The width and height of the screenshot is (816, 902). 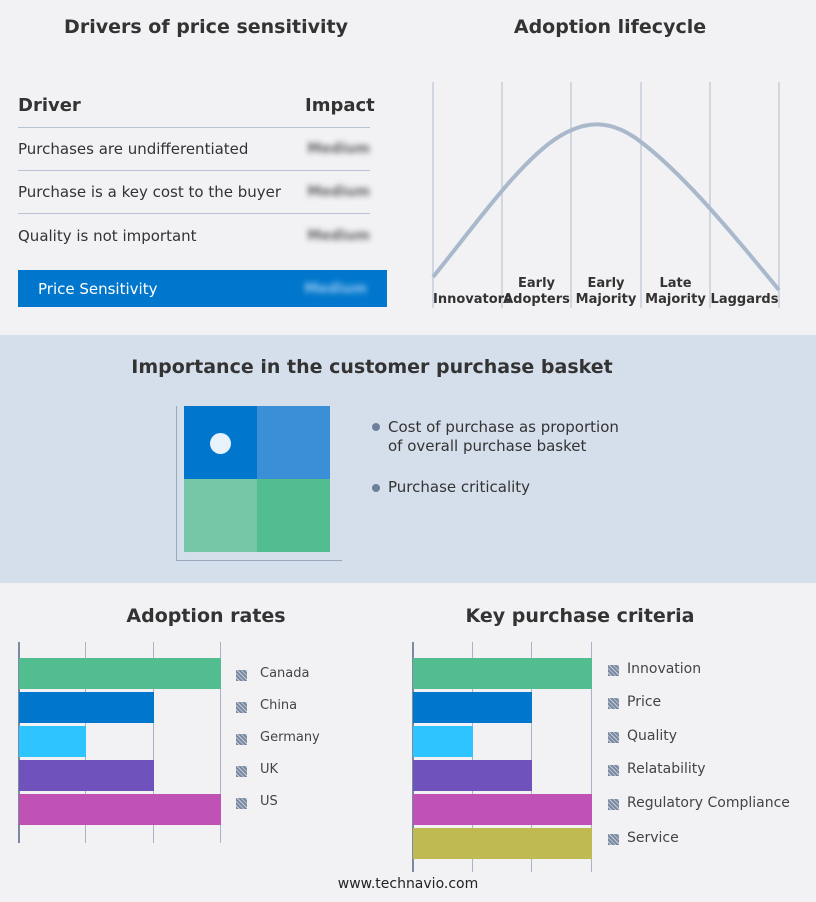 I want to click on lifecycle-title: Adoption lifecycle, so click(x=610, y=27).